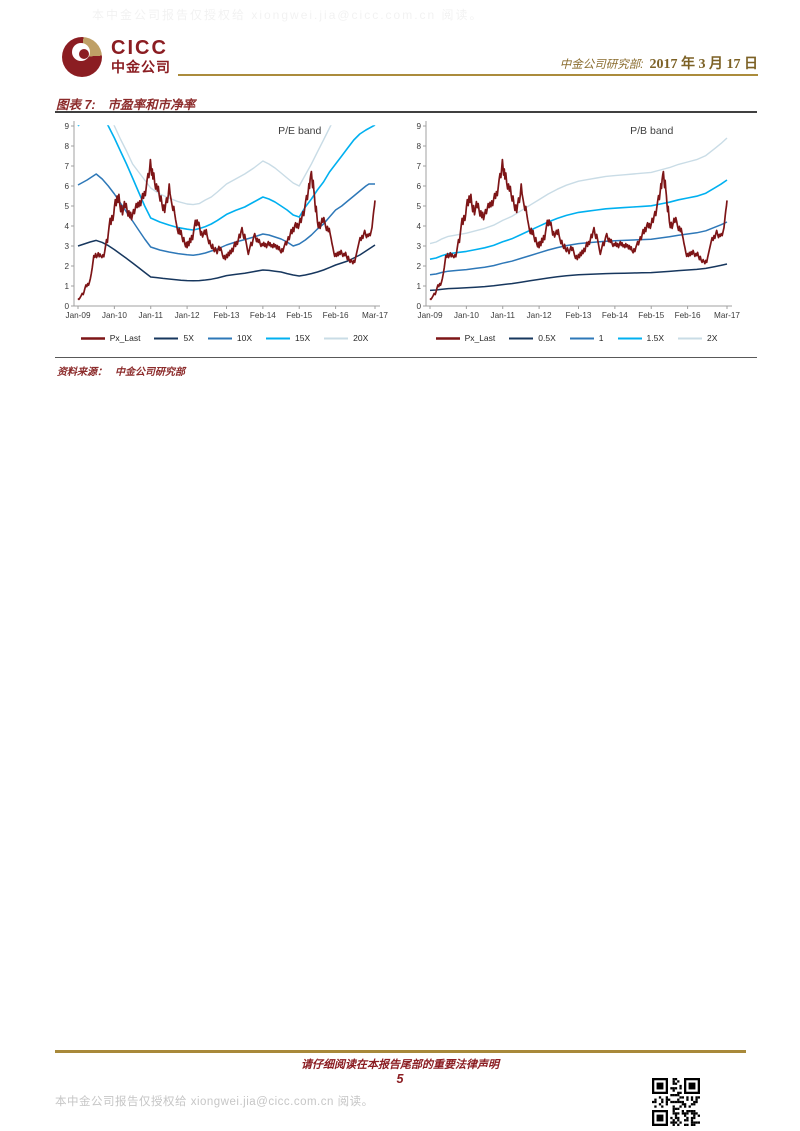 Image resolution: width=800 pixels, height=1131 pixels. I want to click on legend-item-2x: 2X, so click(697, 338).